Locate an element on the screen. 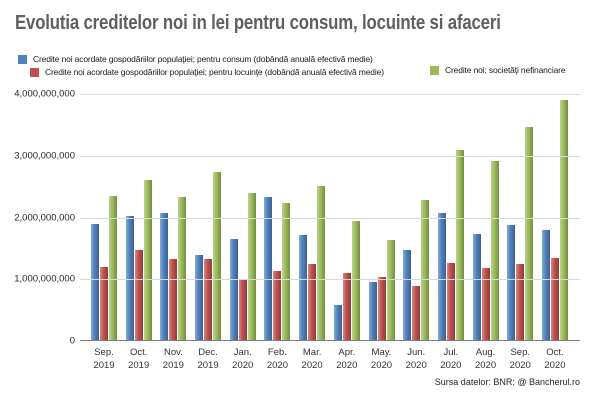 This screenshot has width=600, height=412. bar-series-0-jan-2020 is located at coordinates (233, 290).